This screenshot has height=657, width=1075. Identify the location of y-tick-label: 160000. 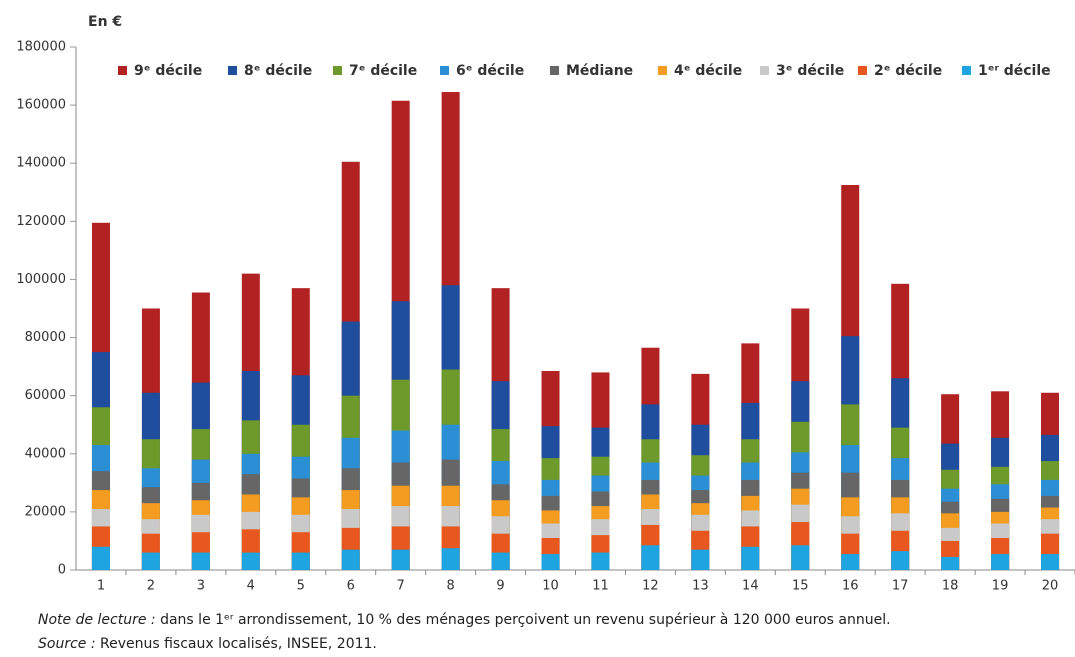
(41, 105).